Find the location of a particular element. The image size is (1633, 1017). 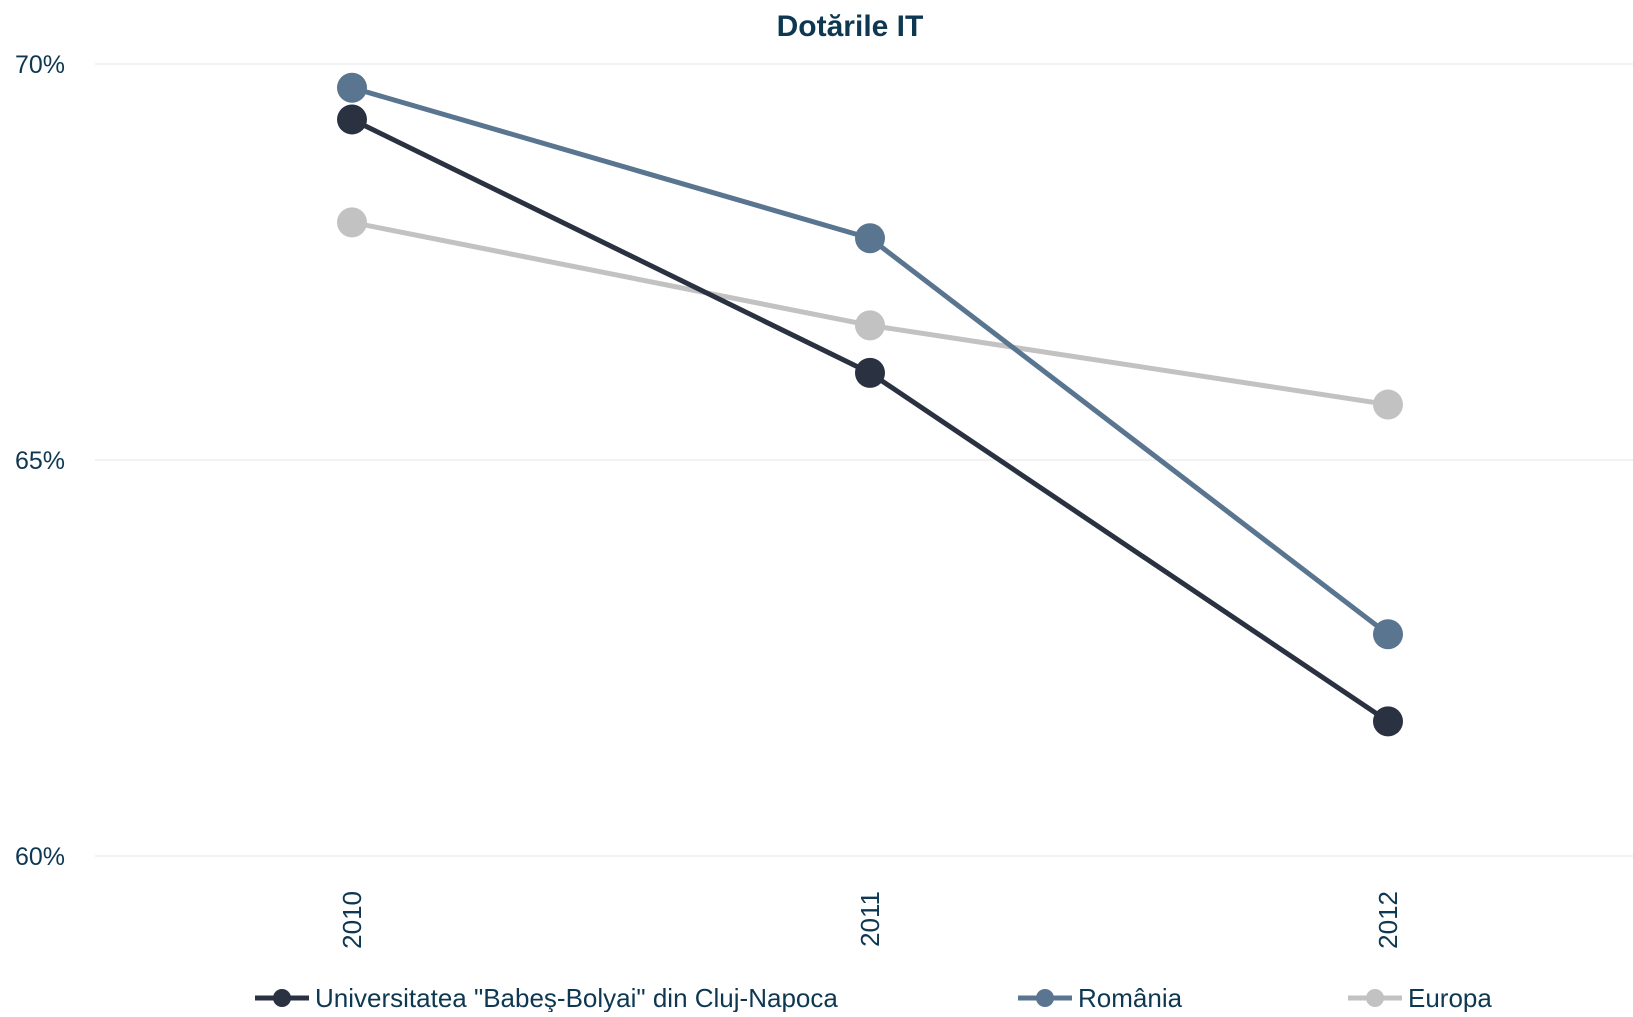

y-tick-label: 65% is located at coordinates (40, 461).